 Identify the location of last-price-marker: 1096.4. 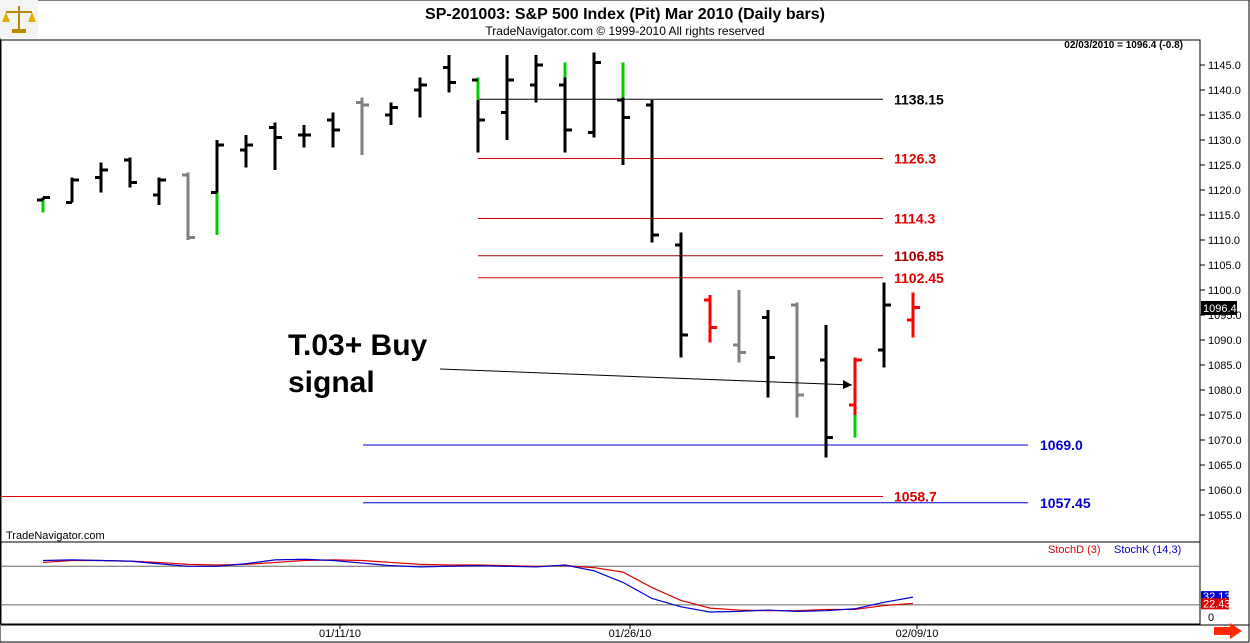
(1219, 308).